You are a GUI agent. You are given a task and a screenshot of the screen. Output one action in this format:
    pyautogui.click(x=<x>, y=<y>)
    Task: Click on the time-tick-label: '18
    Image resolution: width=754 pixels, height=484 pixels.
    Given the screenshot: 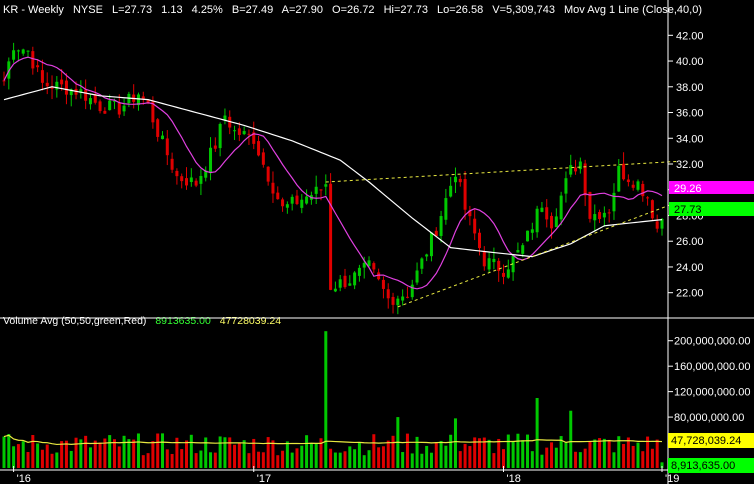 What is the action you would take?
    pyautogui.click(x=514, y=478)
    